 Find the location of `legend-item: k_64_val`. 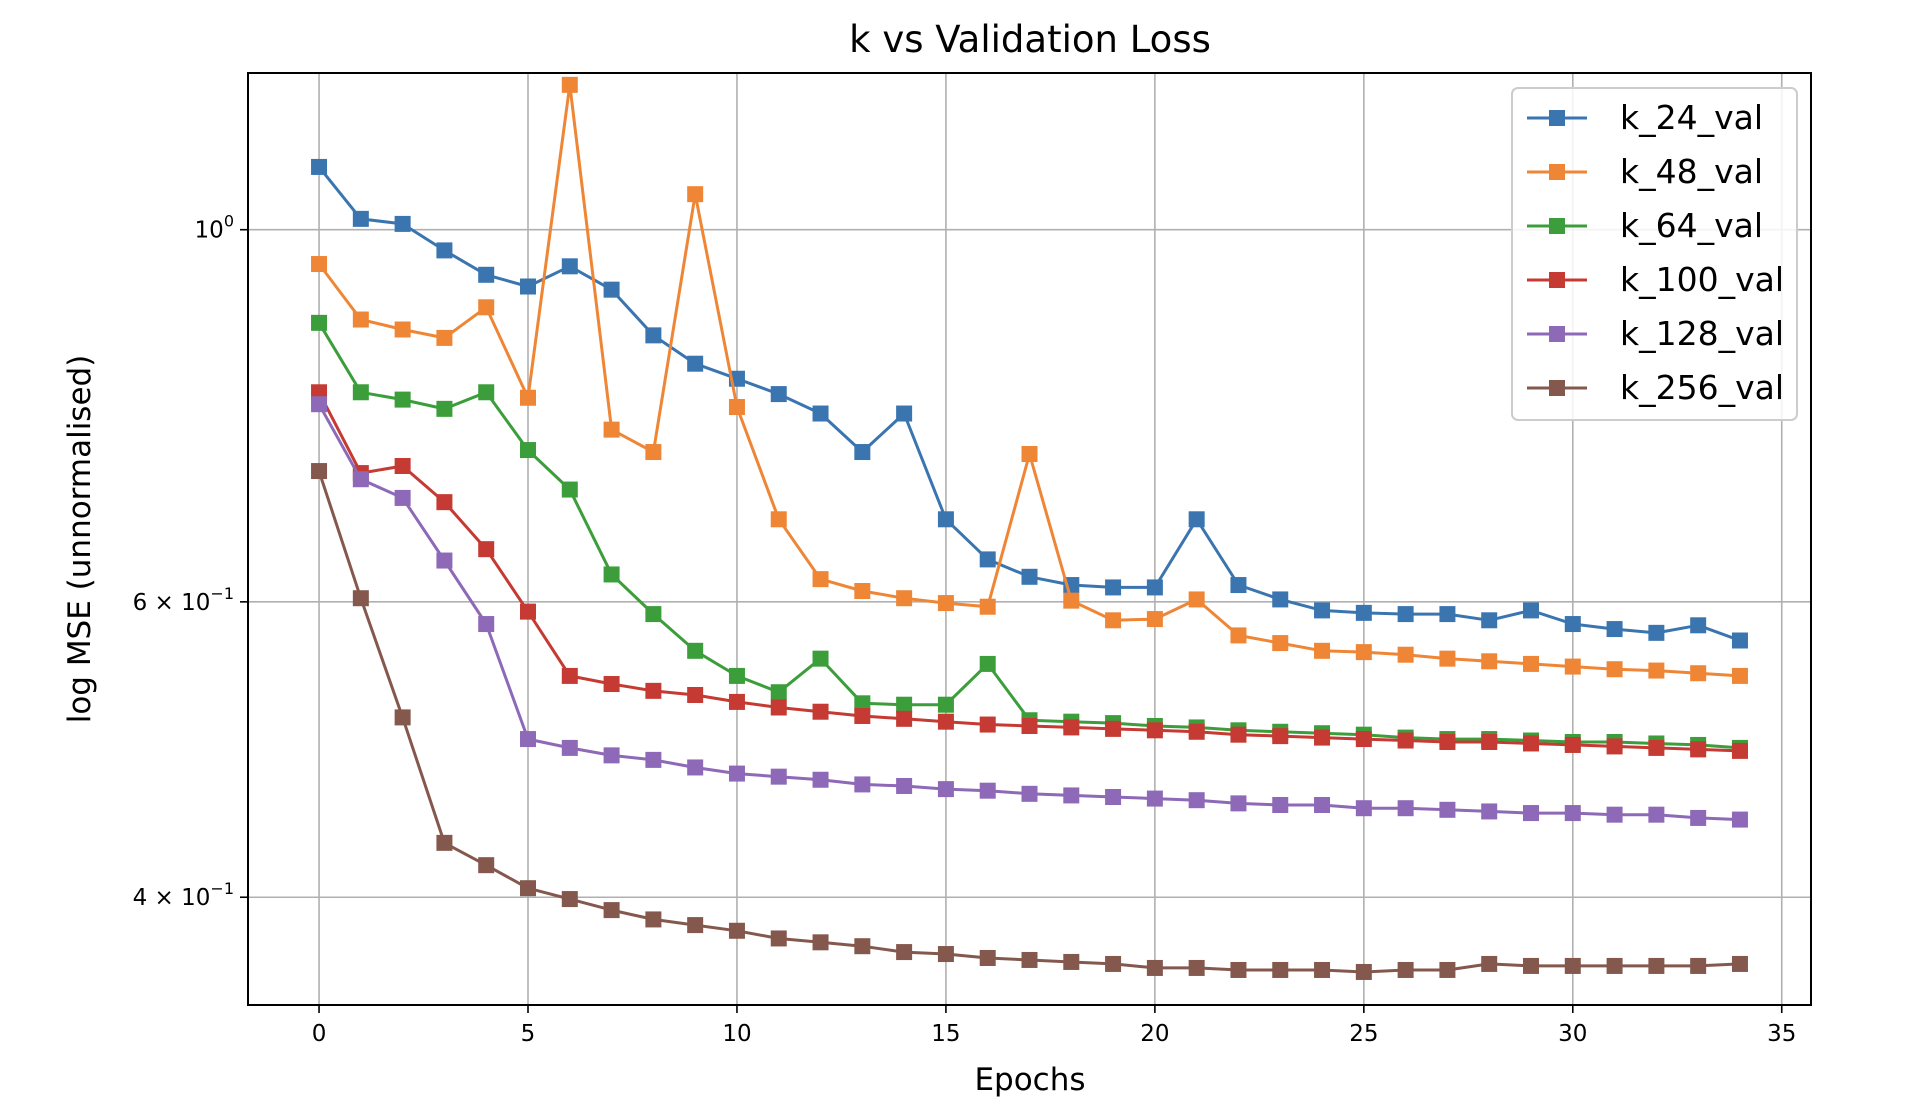

legend-item: k_64_val is located at coordinates (1645, 225).